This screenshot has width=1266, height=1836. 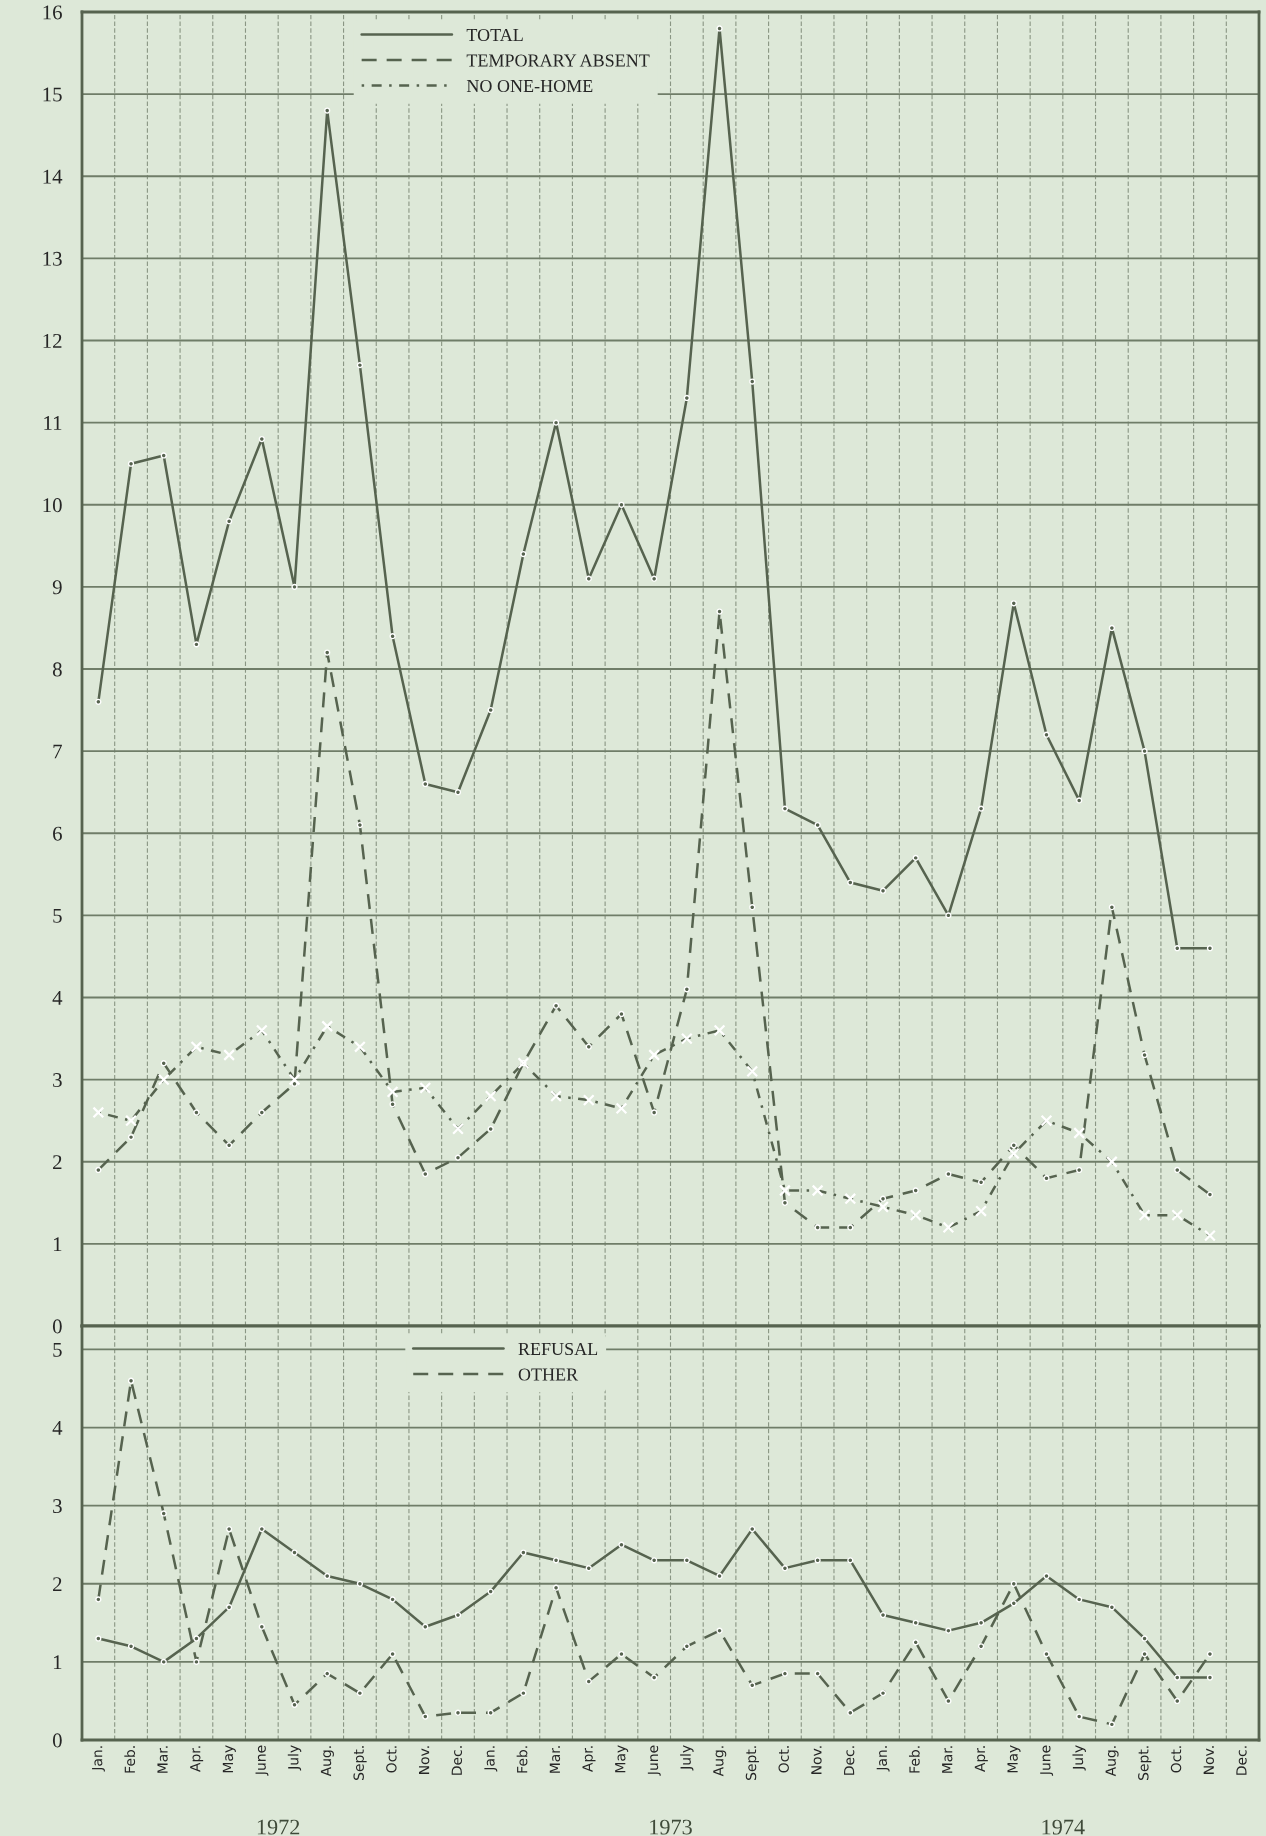 I want to click on y-tick-label: 9, so click(x=57, y=587).